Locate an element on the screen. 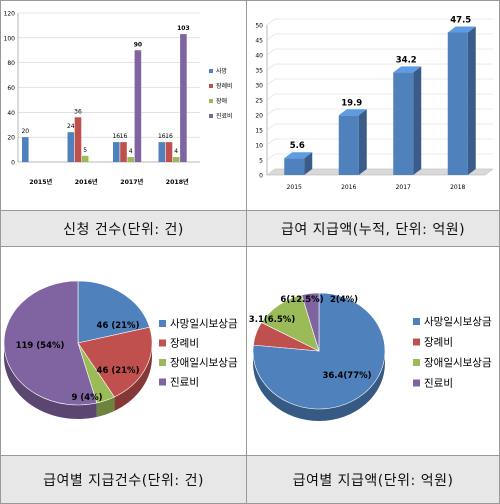 The height and width of the screenshot is (504, 500). y-tick-label: 60 is located at coordinates (11, 88).